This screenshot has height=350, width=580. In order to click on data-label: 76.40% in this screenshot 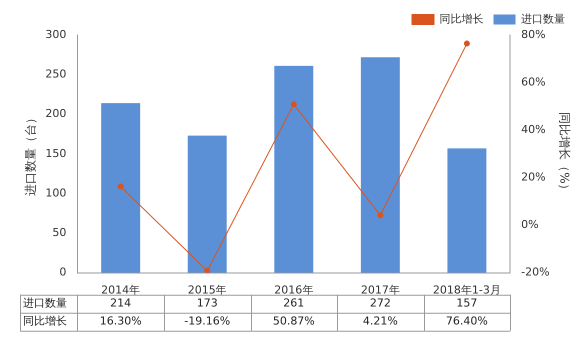, I will do `click(467, 321)`.